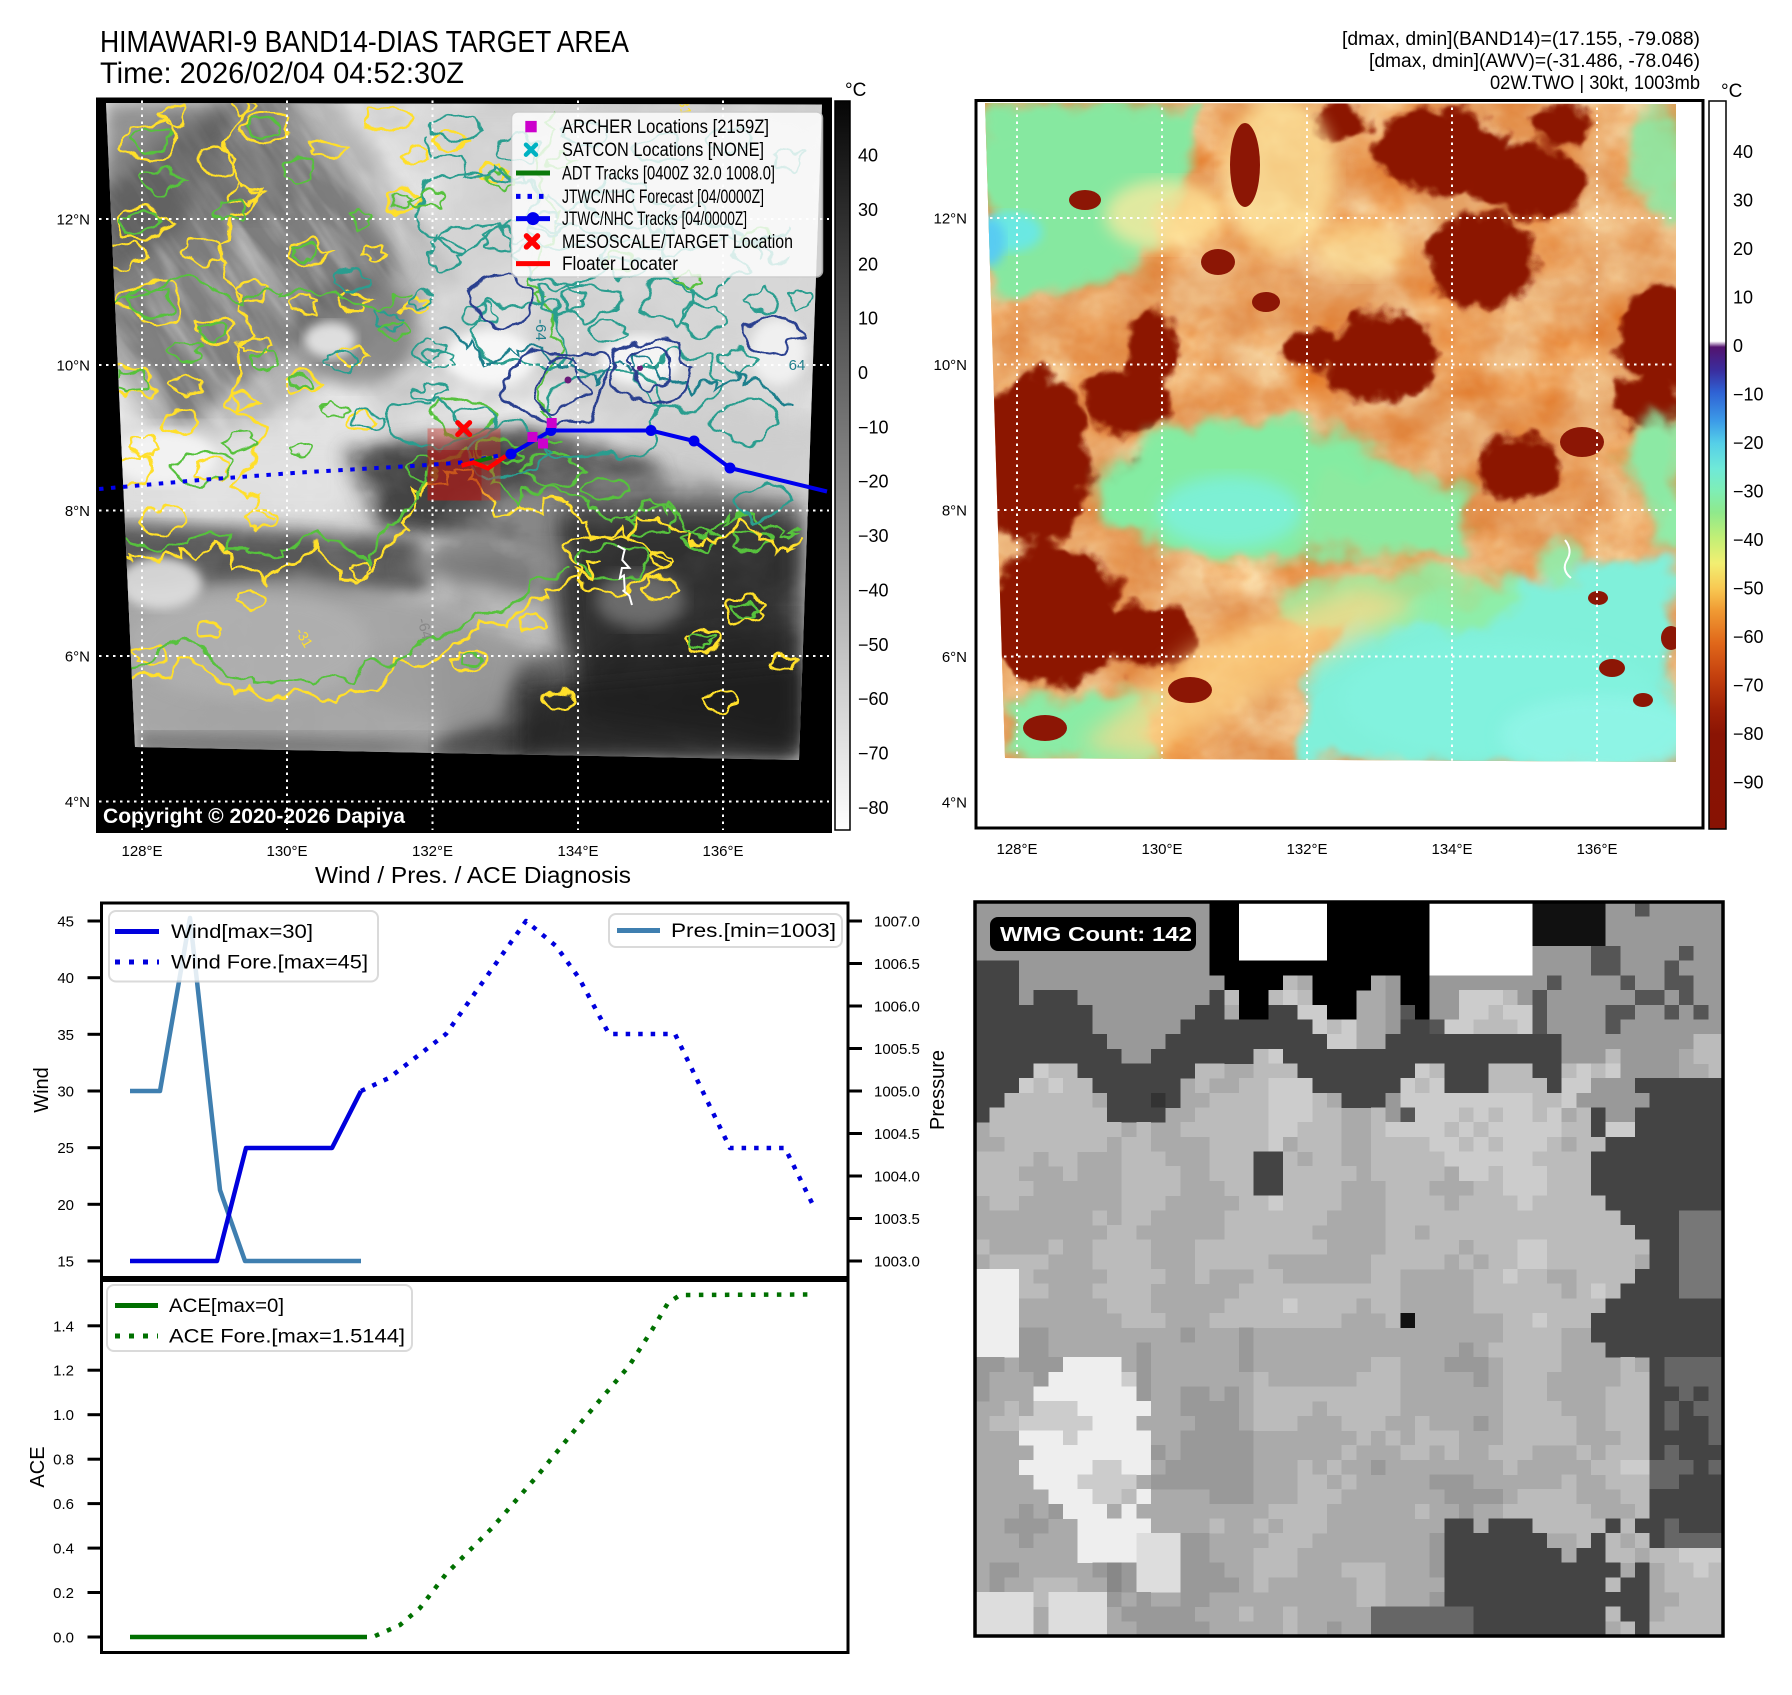  What do you see at coordinates (897, 1134) in the screenshot?
I see `svg-text: 1004.5` at bounding box center [897, 1134].